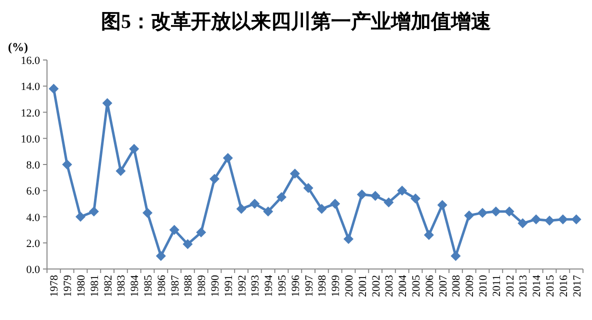 The height and width of the screenshot is (320, 592). I want to click on x-tick-label: 1990, so click(216, 285).